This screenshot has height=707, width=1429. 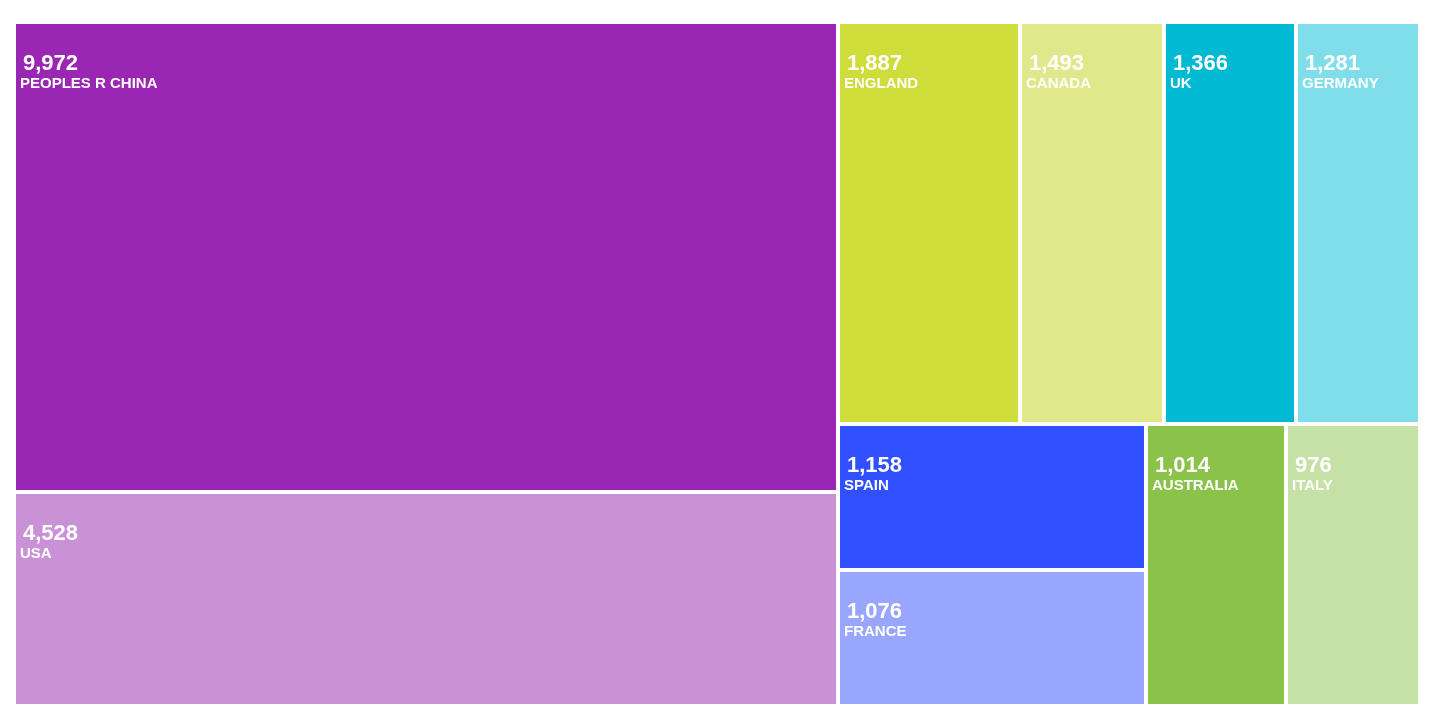 What do you see at coordinates (1340, 82) in the screenshot?
I see `category-label: GERMANY` at bounding box center [1340, 82].